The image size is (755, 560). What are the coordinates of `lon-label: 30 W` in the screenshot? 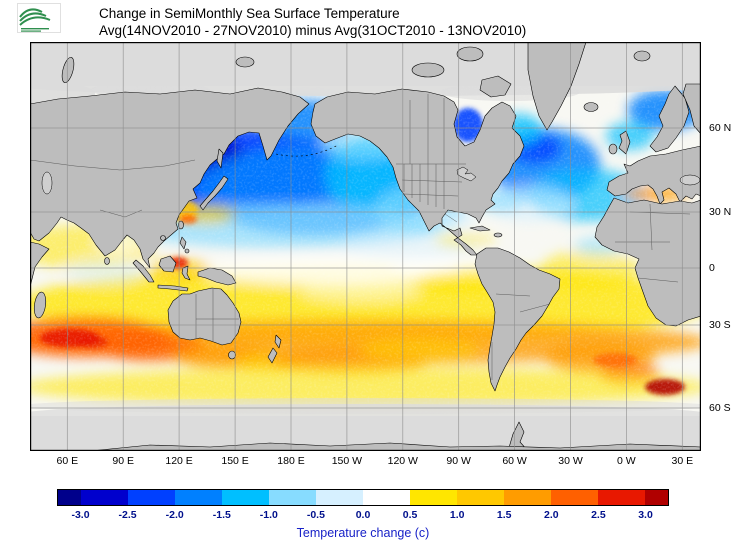 It's located at (570, 461).